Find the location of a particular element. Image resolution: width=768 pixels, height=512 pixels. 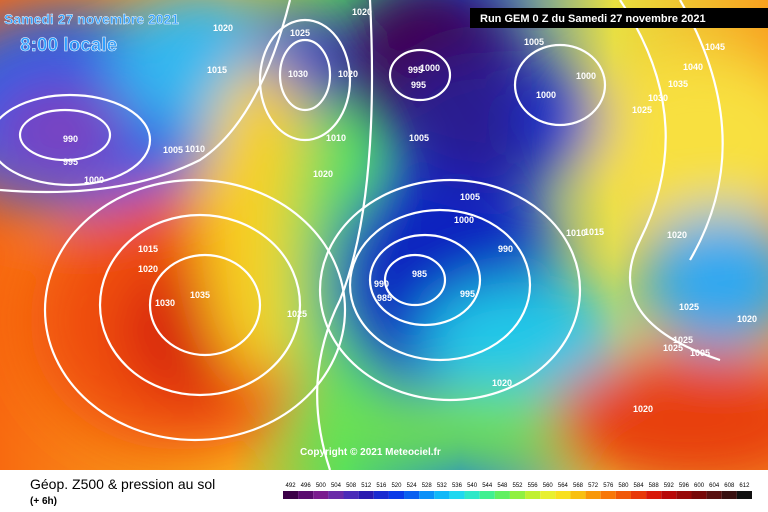

legend-label: 584 is located at coordinates (639, 486).